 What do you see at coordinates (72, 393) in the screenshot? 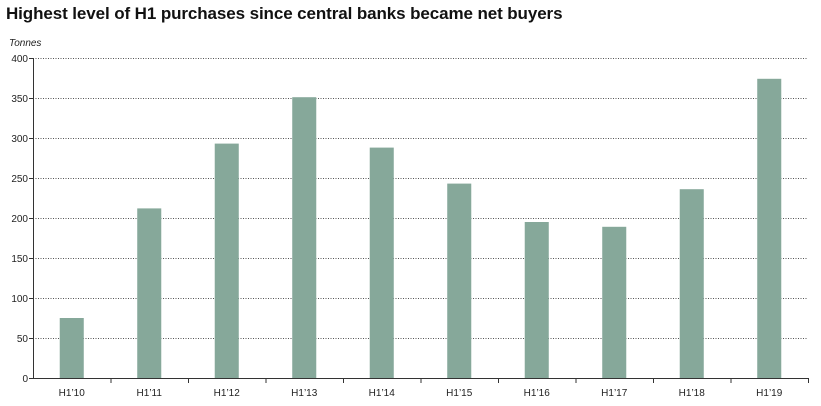
I see `x-tick-label: H1’10` at bounding box center [72, 393].